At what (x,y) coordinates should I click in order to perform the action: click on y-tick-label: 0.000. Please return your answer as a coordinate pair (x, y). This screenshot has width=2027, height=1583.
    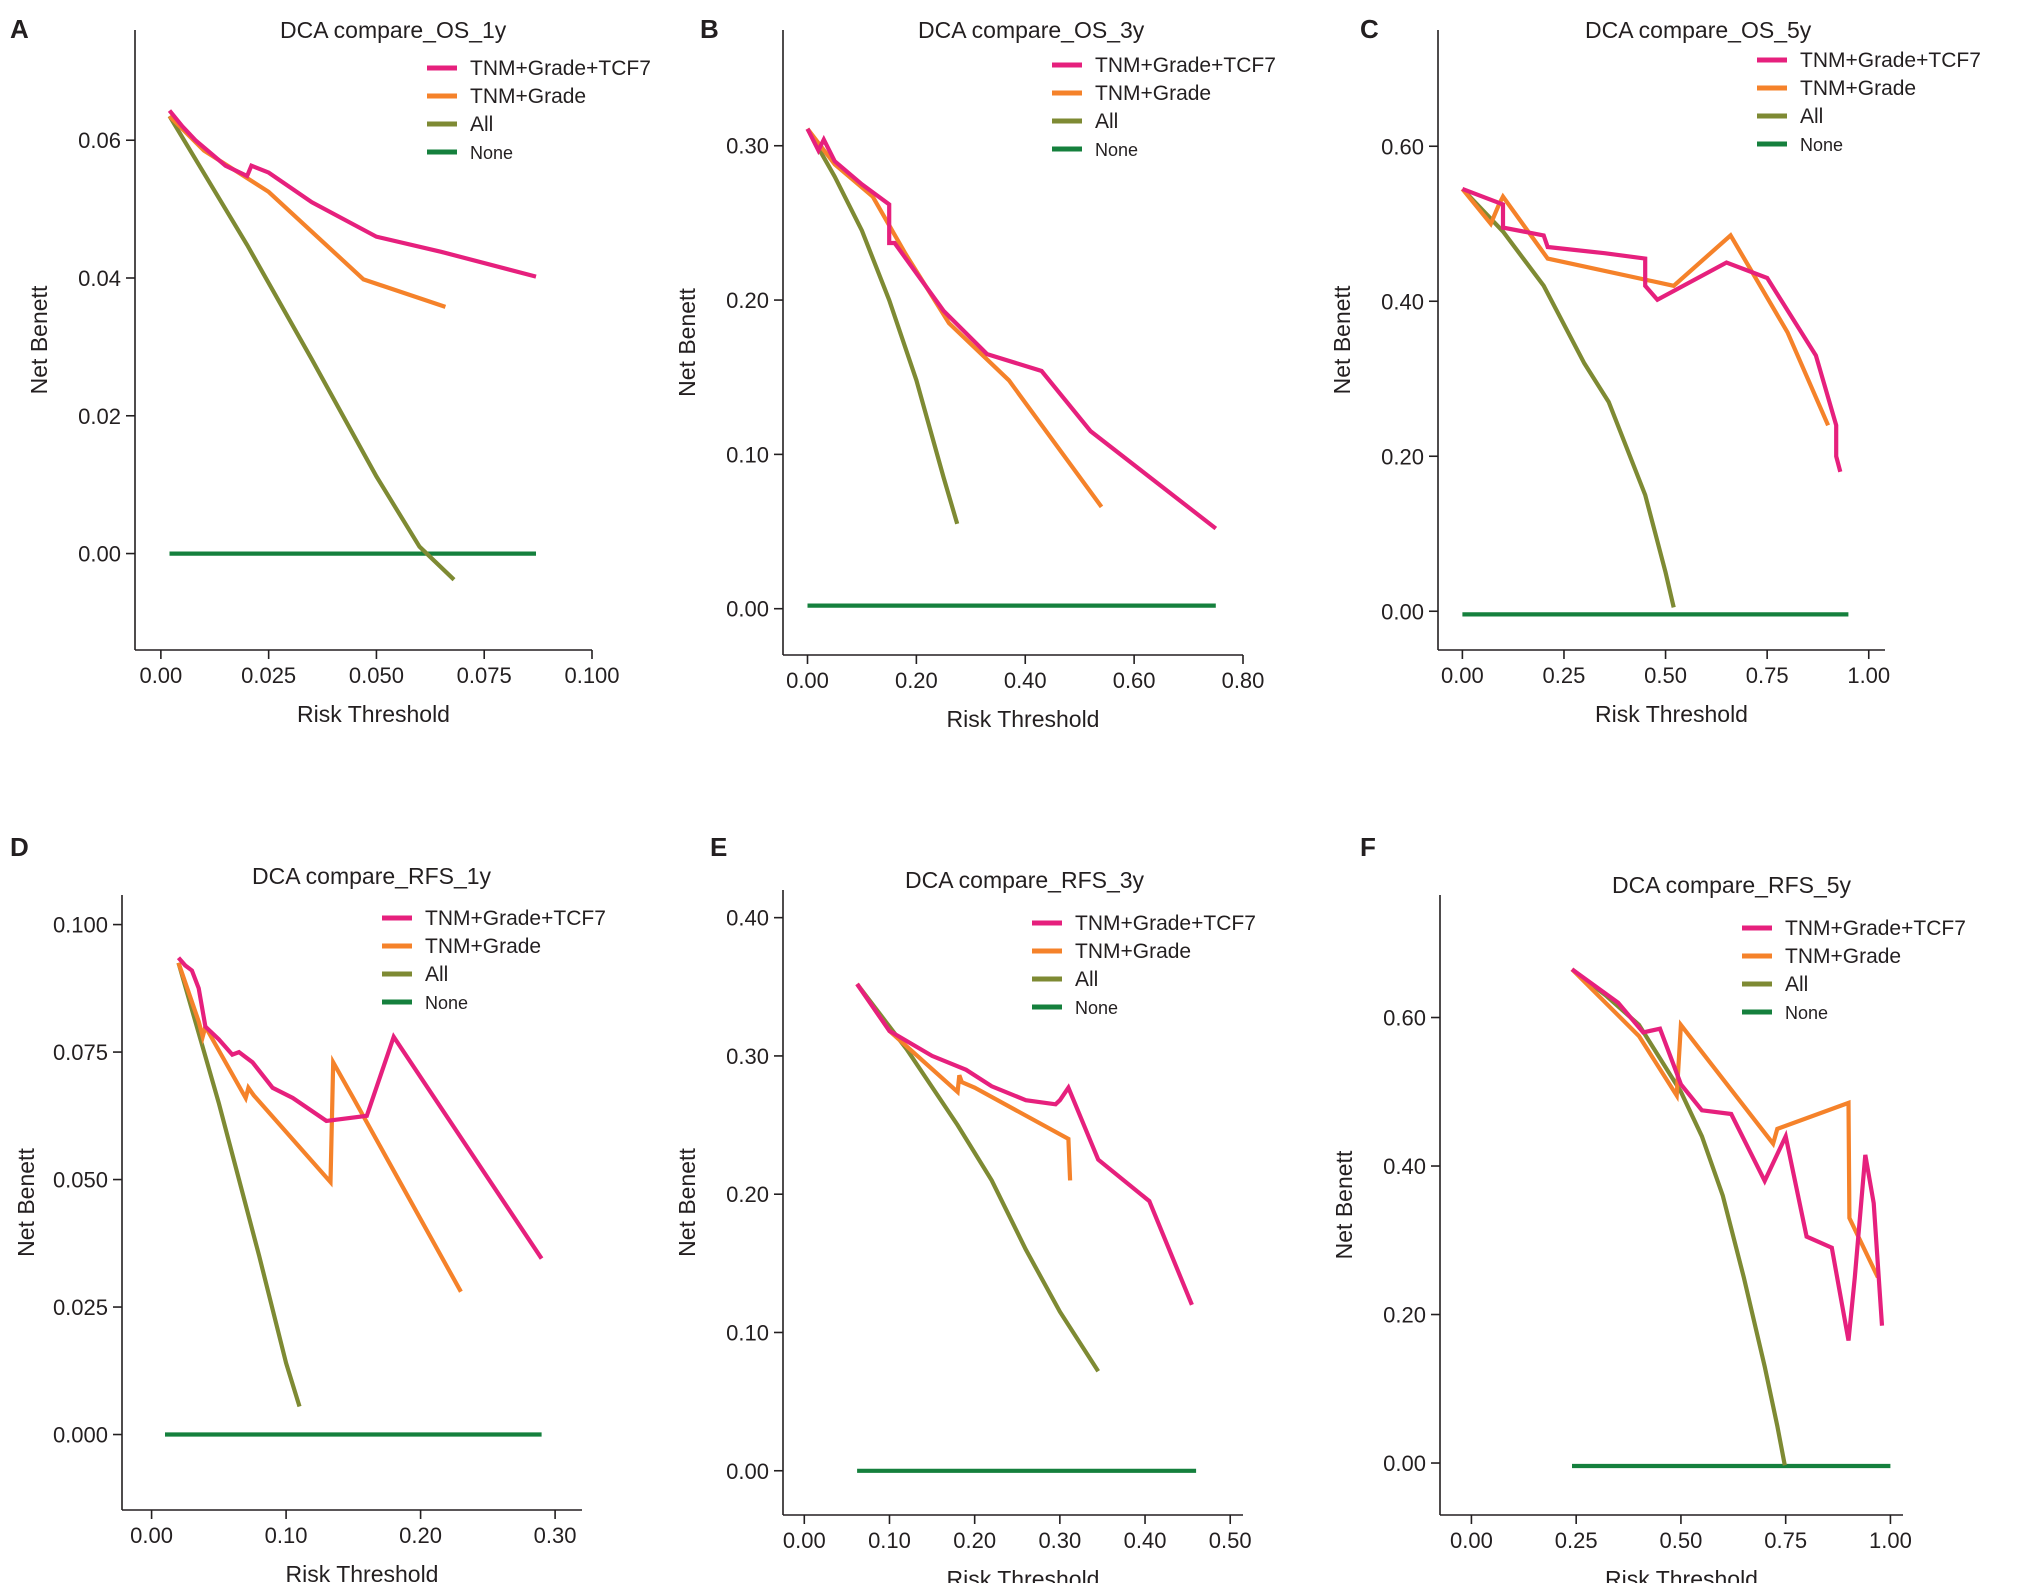
    Looking at the image, I should click on (80, 1435).